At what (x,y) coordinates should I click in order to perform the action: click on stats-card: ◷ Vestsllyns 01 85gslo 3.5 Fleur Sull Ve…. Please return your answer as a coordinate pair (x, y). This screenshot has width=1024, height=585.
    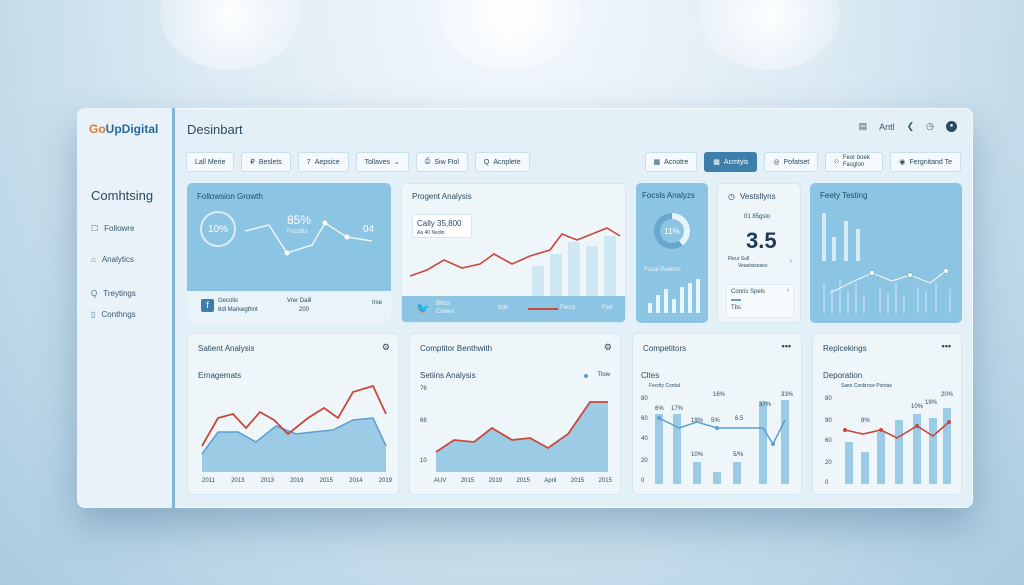
    Looking at the image, I should click on (759, 253).